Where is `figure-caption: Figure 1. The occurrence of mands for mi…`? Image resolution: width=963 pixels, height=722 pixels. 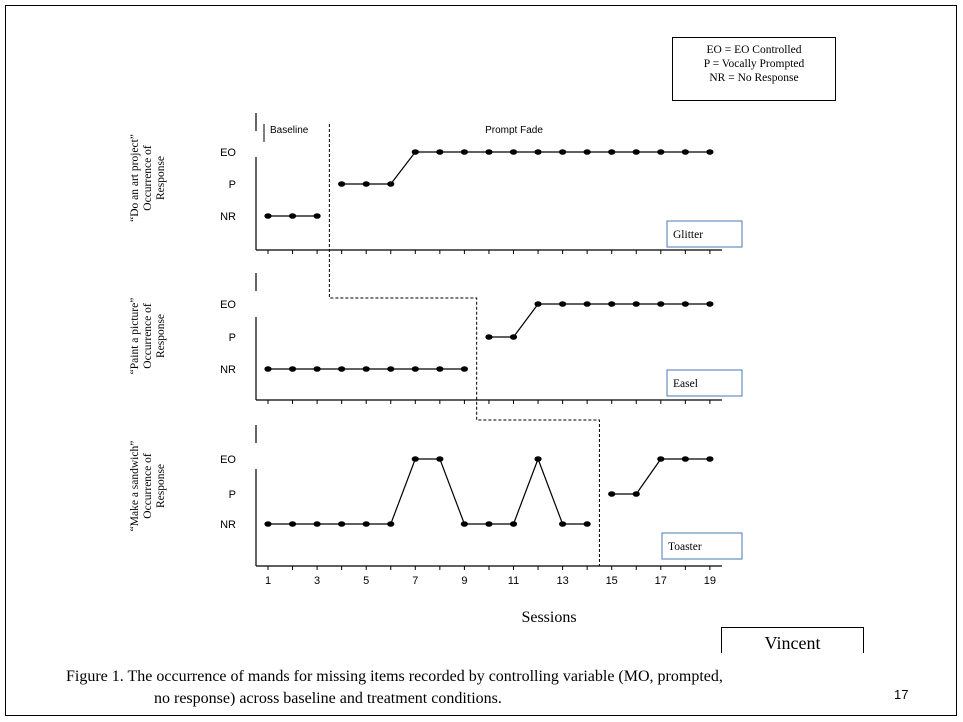 figure-caption: Figure 1. The occurrence of mands for mi… is located at coordinates (486, 688).